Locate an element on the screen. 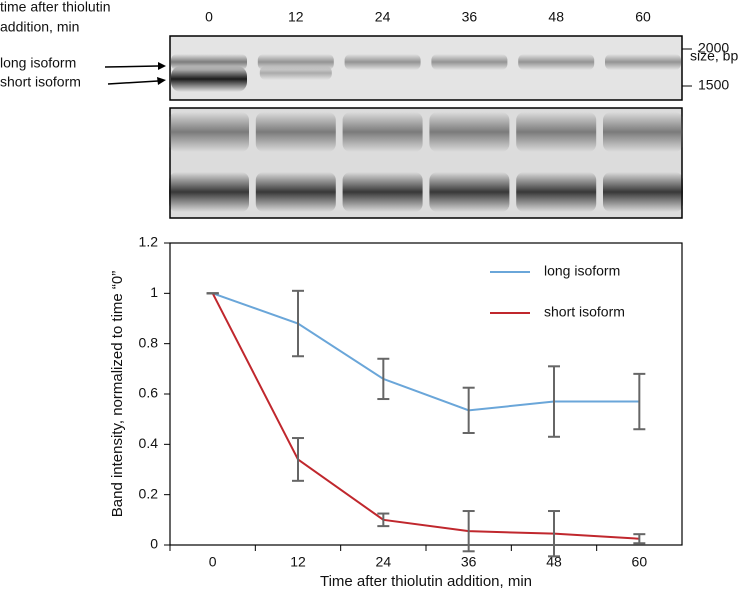 Image resolution: width=743 pixels, height=595 pixels. lane-label: 60 is located at coordinates (643, 17).